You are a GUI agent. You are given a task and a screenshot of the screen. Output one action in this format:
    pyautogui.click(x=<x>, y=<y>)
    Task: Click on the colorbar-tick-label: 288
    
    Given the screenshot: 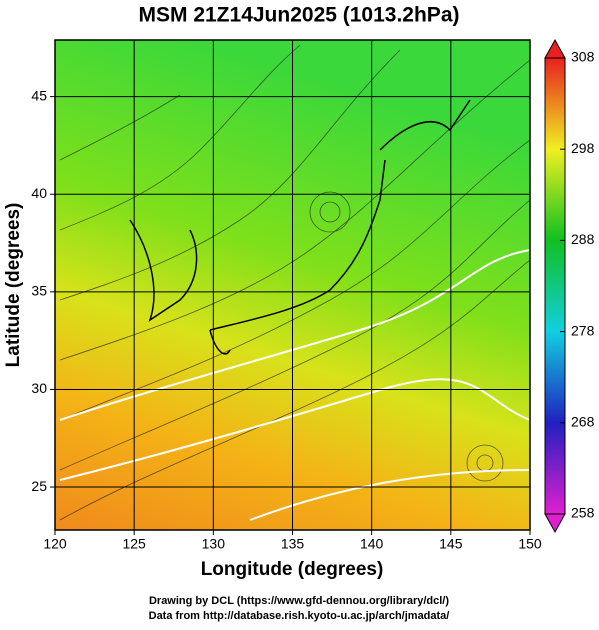 What is the action you would take?
    pyautogui.click(x=583, y=239)
    